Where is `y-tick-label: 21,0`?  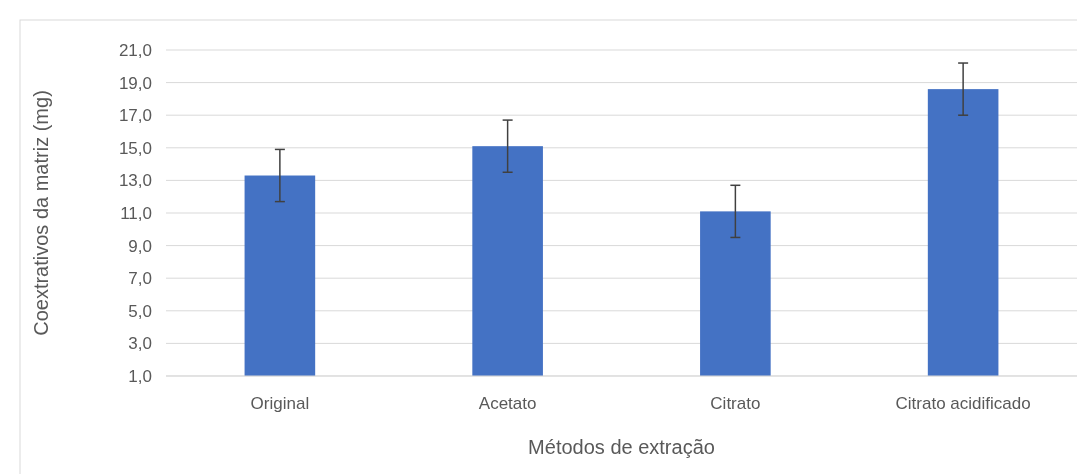
y-tick-label: 21,0 is located at coordinates (135, 50).